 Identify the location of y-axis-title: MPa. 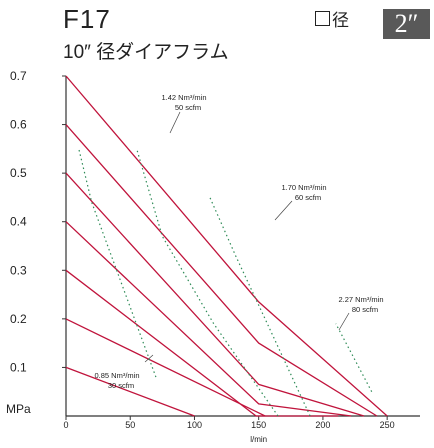
(18, 409).